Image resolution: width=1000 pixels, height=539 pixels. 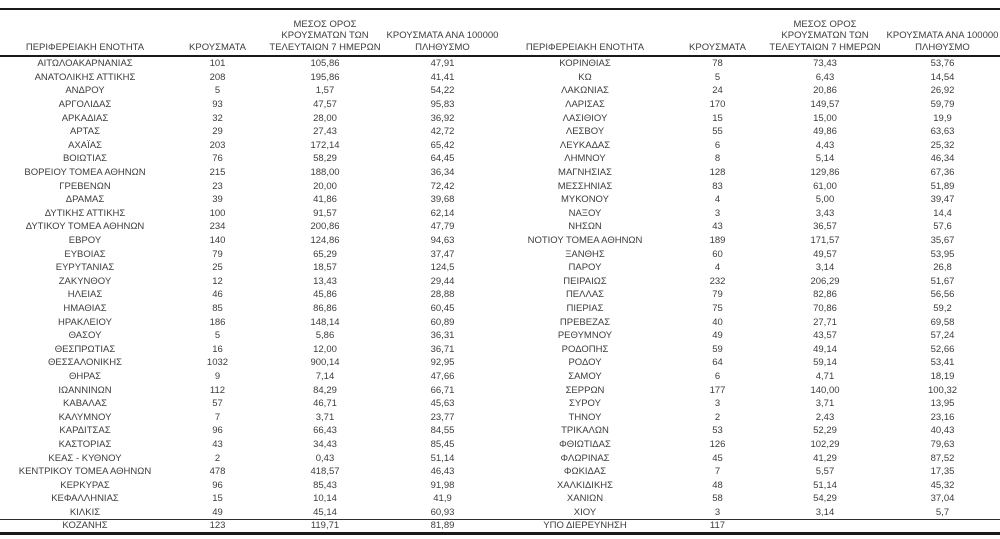 I want to click on table-row: ΑΝΑΤΟΛΙΚΗΣ ΑΤΤΙΚΗΣ 208 195,86 41,41, so click(x=250, y=78).